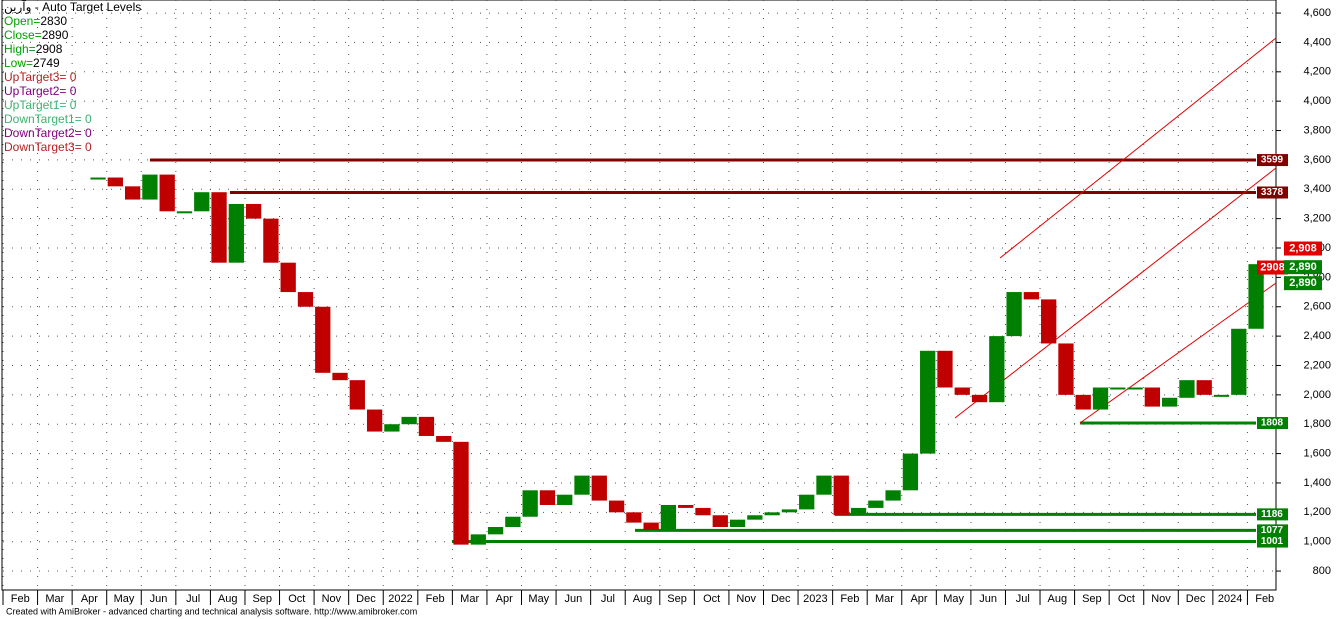 Image resolution: width=1336 pixels, height=619 pixels. What do you see at coordinates (48, 147) in the screenshot?
I see `legend-entry: DownTarget3= 0` at bounding box center [48, 147].